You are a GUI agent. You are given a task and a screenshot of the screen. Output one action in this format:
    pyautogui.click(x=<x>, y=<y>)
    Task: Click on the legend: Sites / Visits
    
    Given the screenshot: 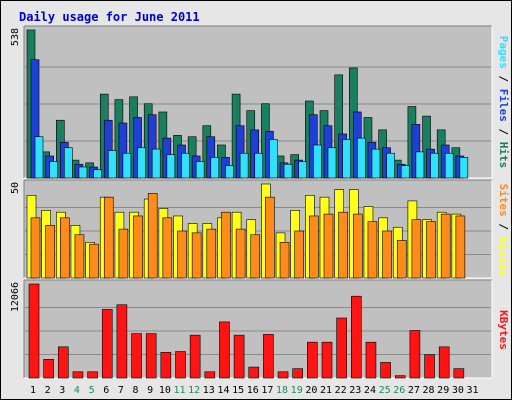 What is the action you would take?
    pyautogui.click(x=503, y=230)
    